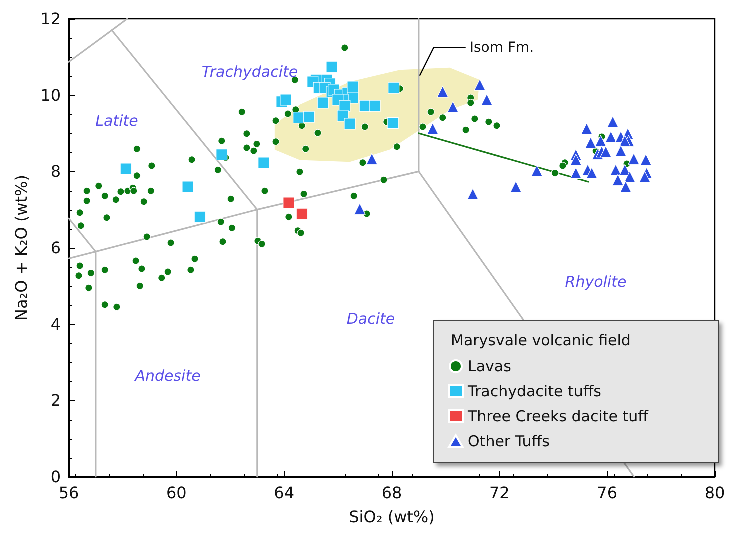 This screenshot has height=541, width=732. I want to click on y-tick-label: 2, so click(55, 400).